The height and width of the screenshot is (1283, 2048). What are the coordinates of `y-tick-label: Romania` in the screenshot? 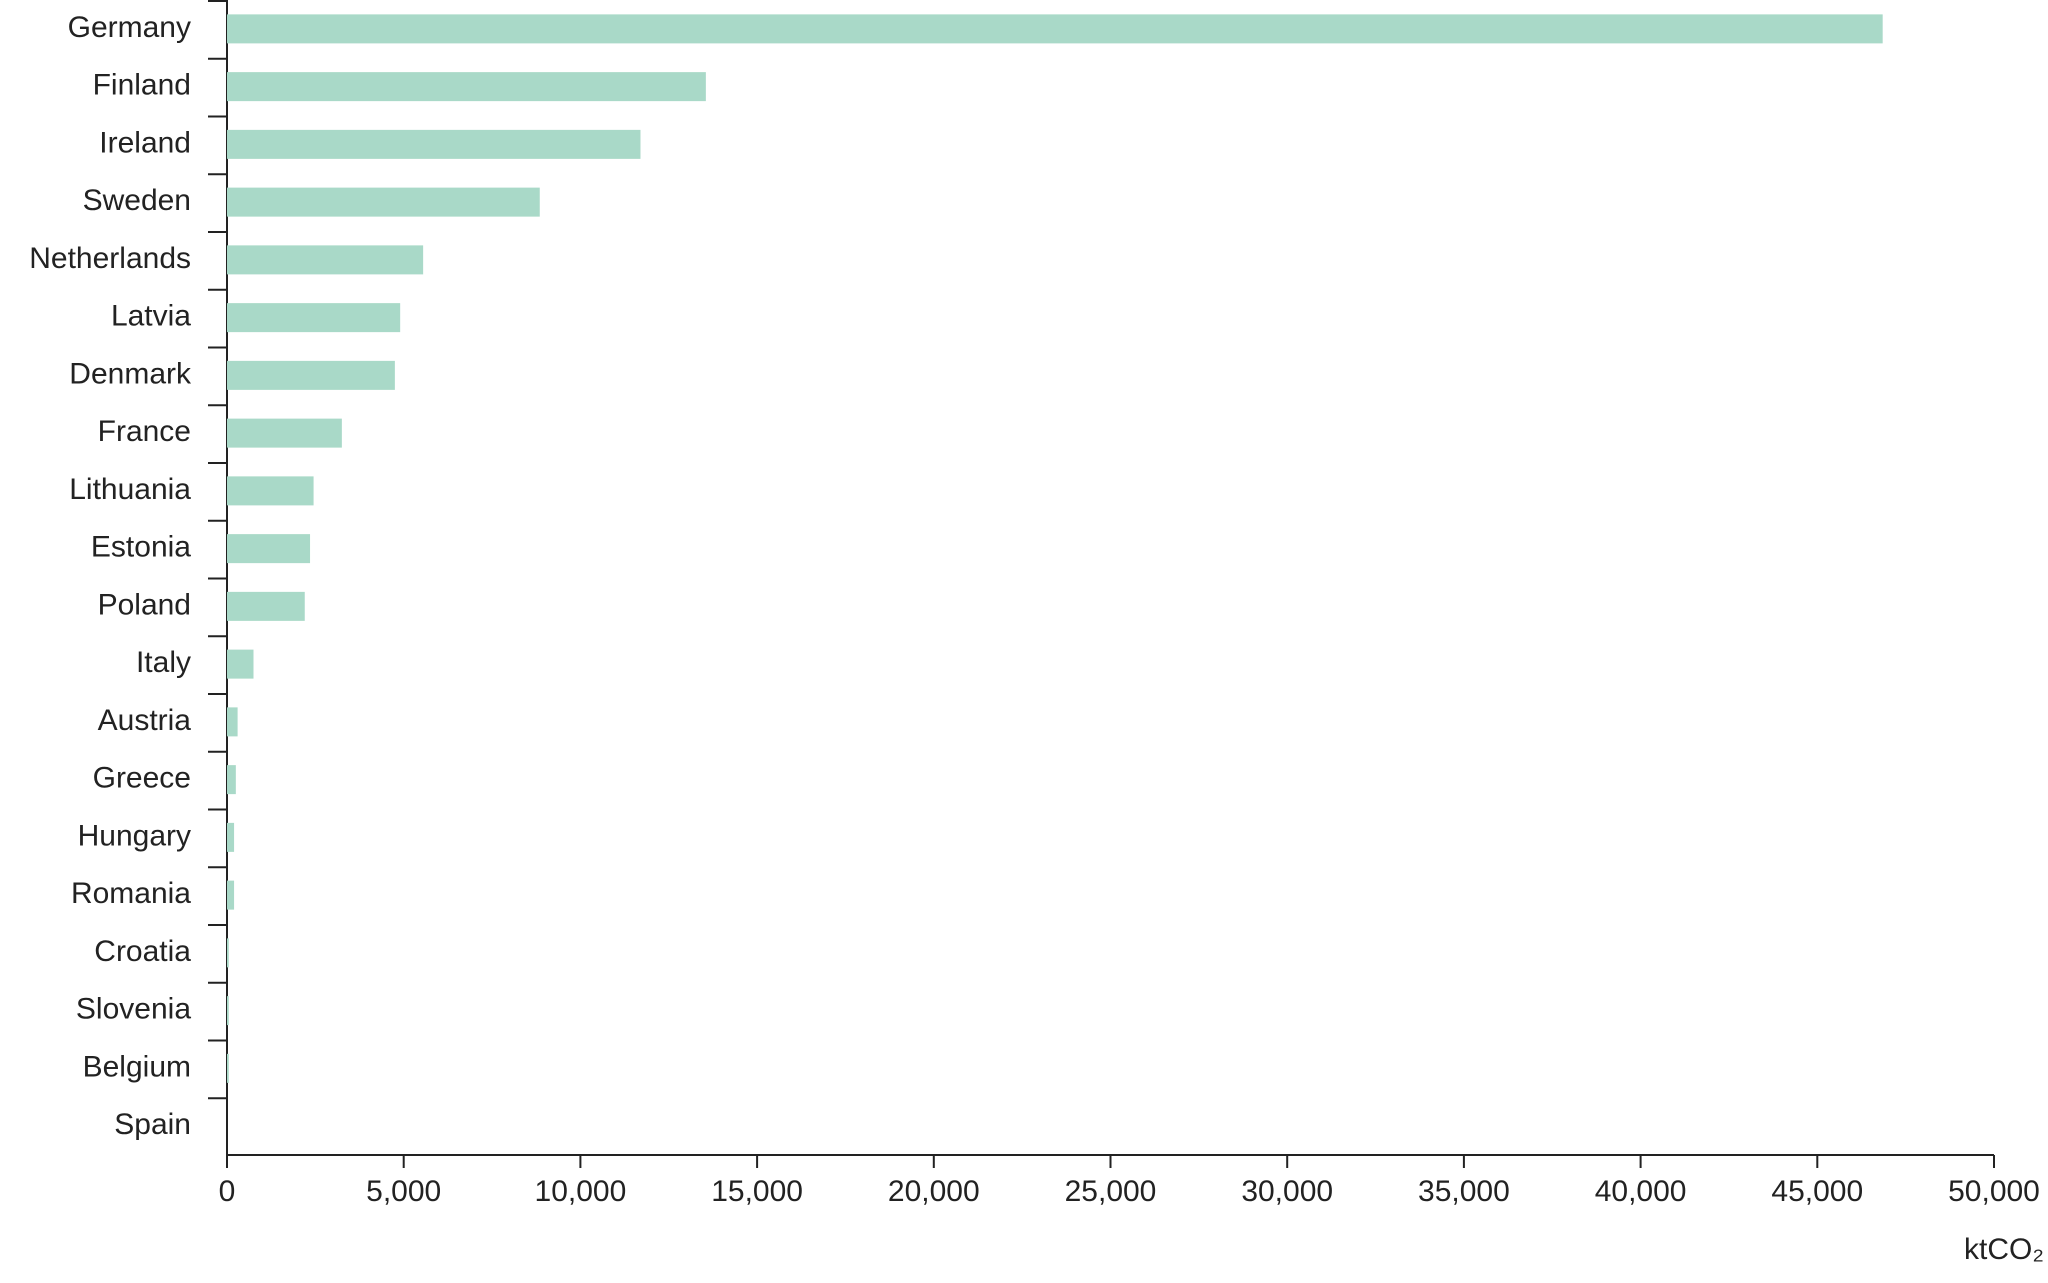 It's located at (131, 893).